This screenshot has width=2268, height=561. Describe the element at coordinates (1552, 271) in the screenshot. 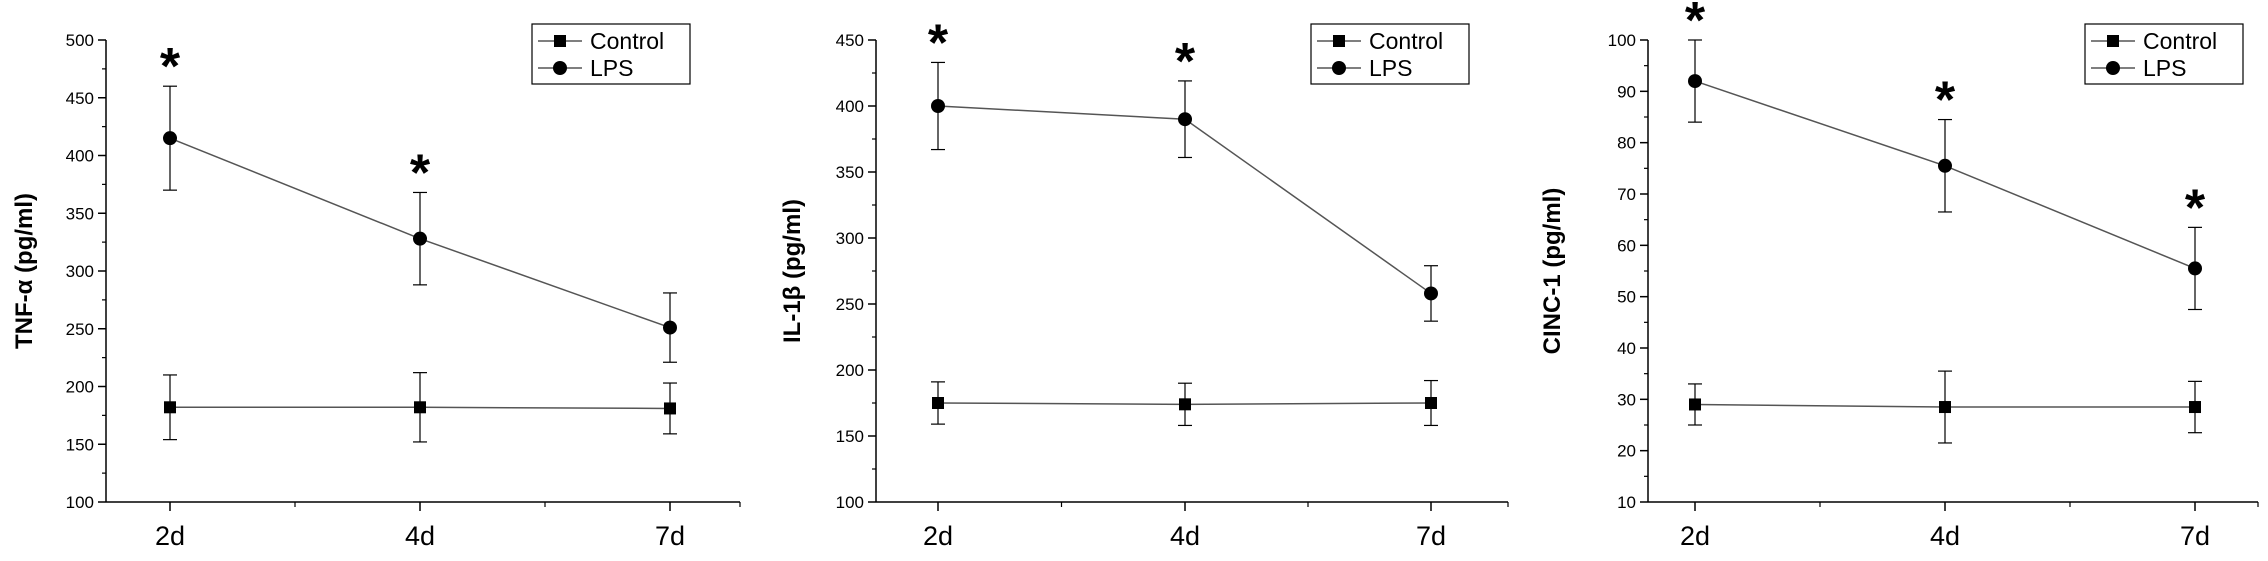

I see `y-axis-label: CINC-1 (pg/ml)` at that location.